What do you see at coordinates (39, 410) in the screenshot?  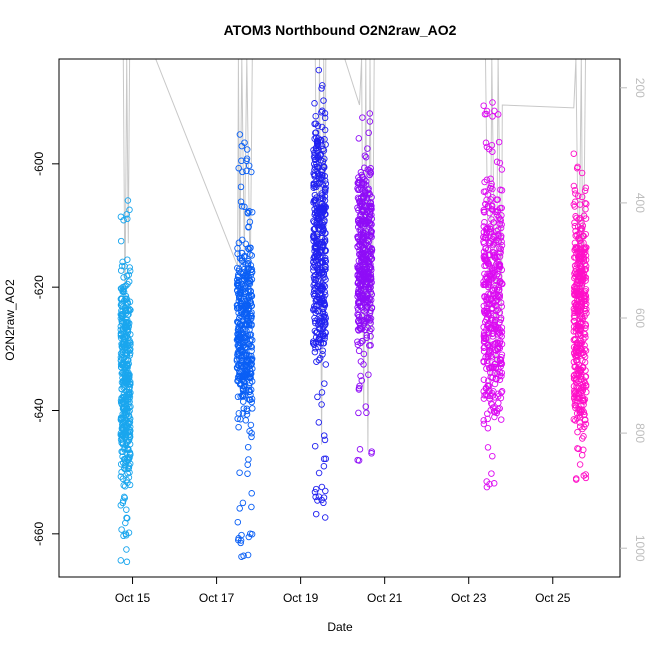 I see `y-tick-label: -640` at bounding box center [39, 410].